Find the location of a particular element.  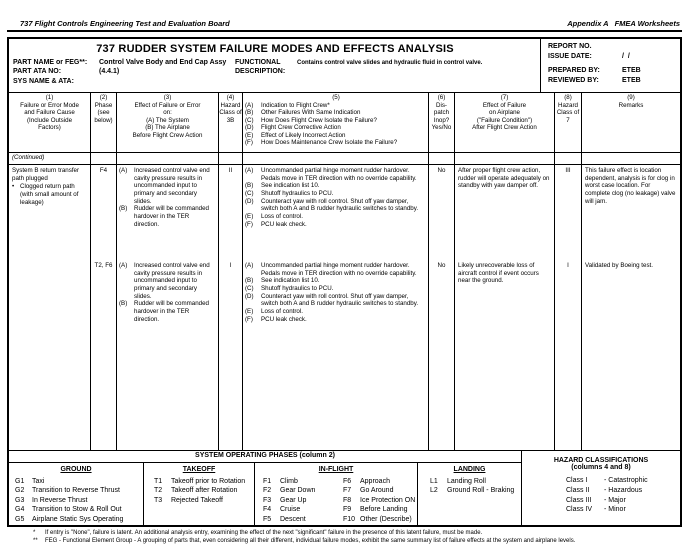

hazard-legend-subtitle: (columns 4 and 8) is located at coordinates (601, 467).